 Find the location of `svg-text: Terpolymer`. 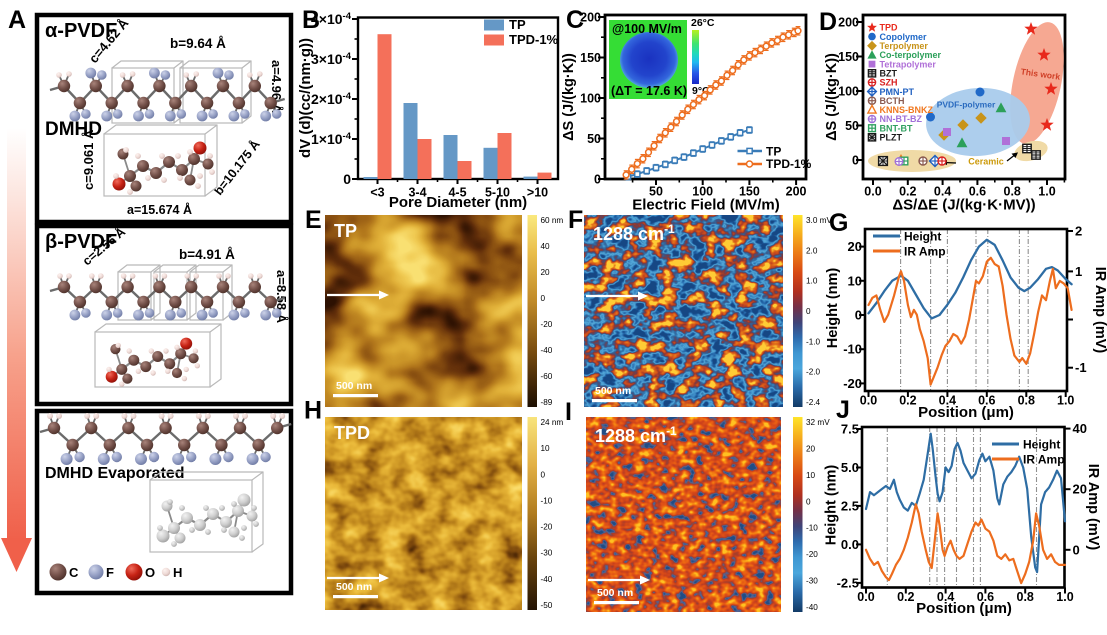

svg-text: Terpolymer is located at coordinates (904, 46).